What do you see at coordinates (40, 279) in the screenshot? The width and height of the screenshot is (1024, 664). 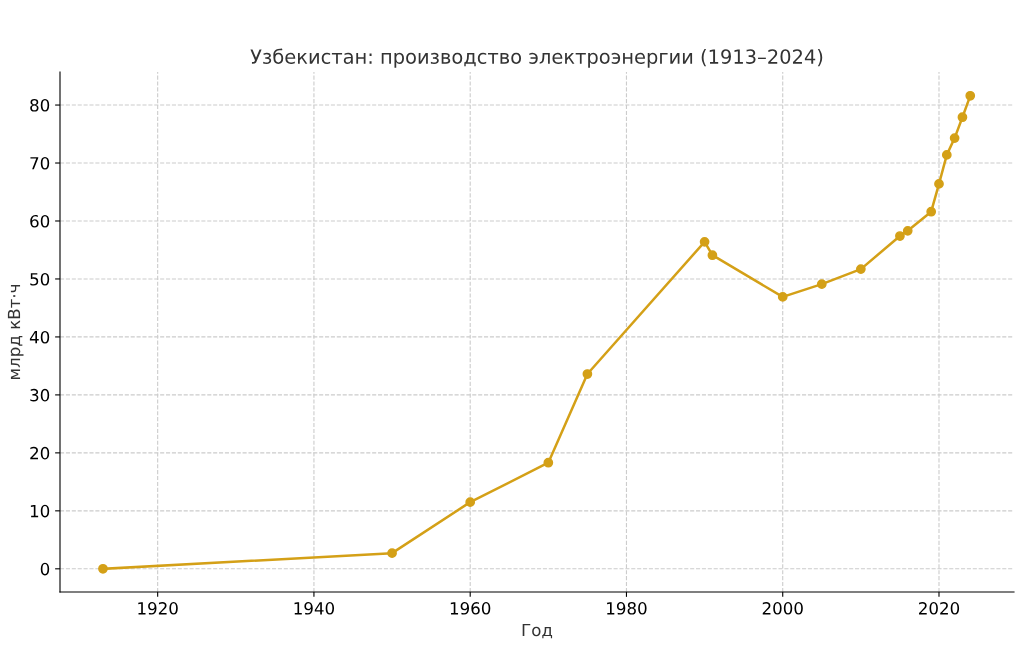 I see `y-tick-label: 50` at bounding box center [40, 279].